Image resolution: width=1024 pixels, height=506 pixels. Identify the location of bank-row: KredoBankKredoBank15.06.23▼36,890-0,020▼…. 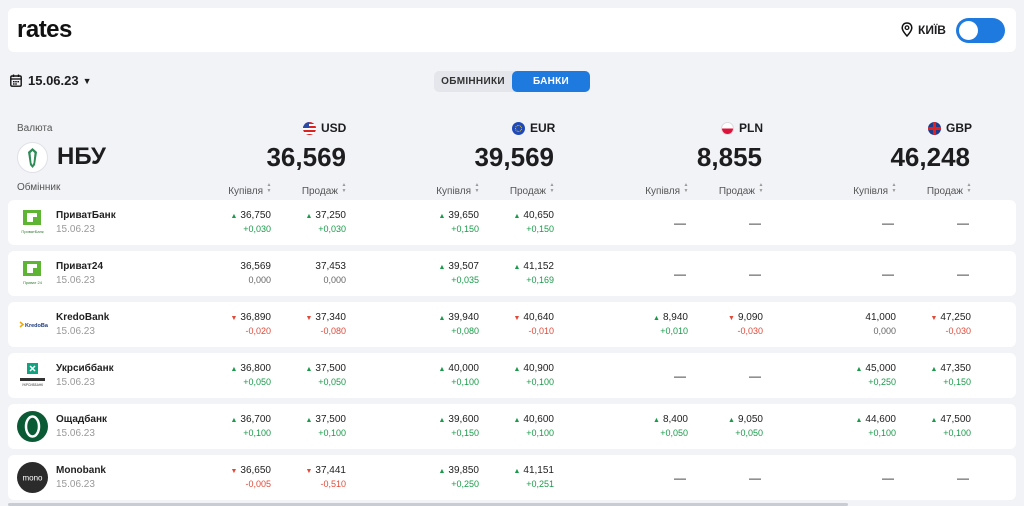
(512, 324).